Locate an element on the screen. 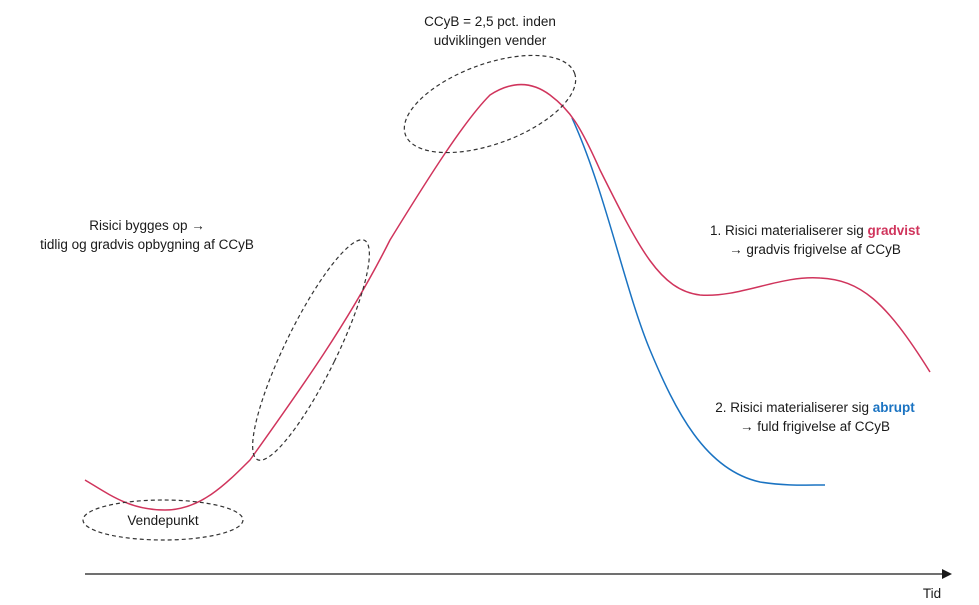 Image resolution: width=979 pixels, height=605 pixels. abrupt-annotation-line1: 2. Risici materialiserer sig abrupt is located at coordinates (815, 407).